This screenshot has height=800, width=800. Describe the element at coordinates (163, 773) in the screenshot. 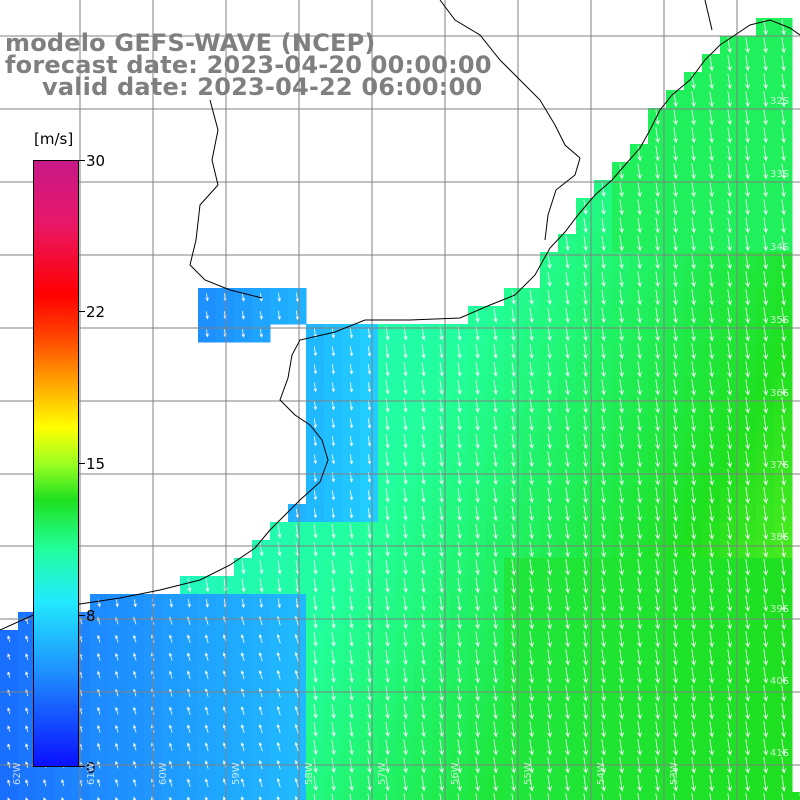

I see `lon-label: 60W` at that location.